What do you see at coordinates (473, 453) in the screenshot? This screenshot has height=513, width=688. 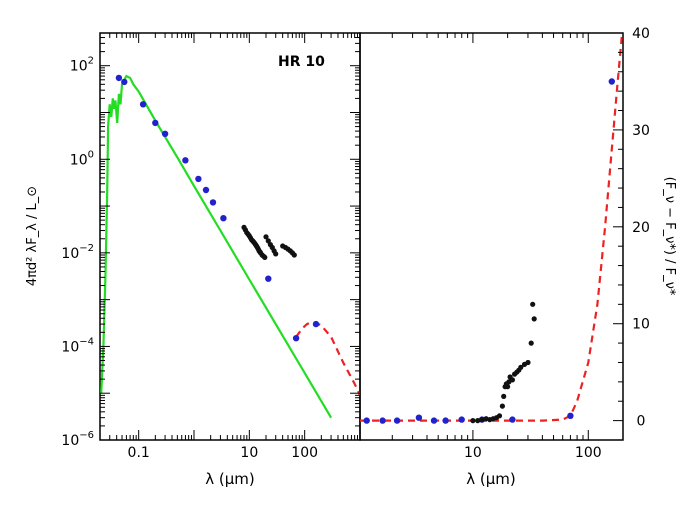 I see `right-x-tick-label: 10` at bounding box center [473, 453].